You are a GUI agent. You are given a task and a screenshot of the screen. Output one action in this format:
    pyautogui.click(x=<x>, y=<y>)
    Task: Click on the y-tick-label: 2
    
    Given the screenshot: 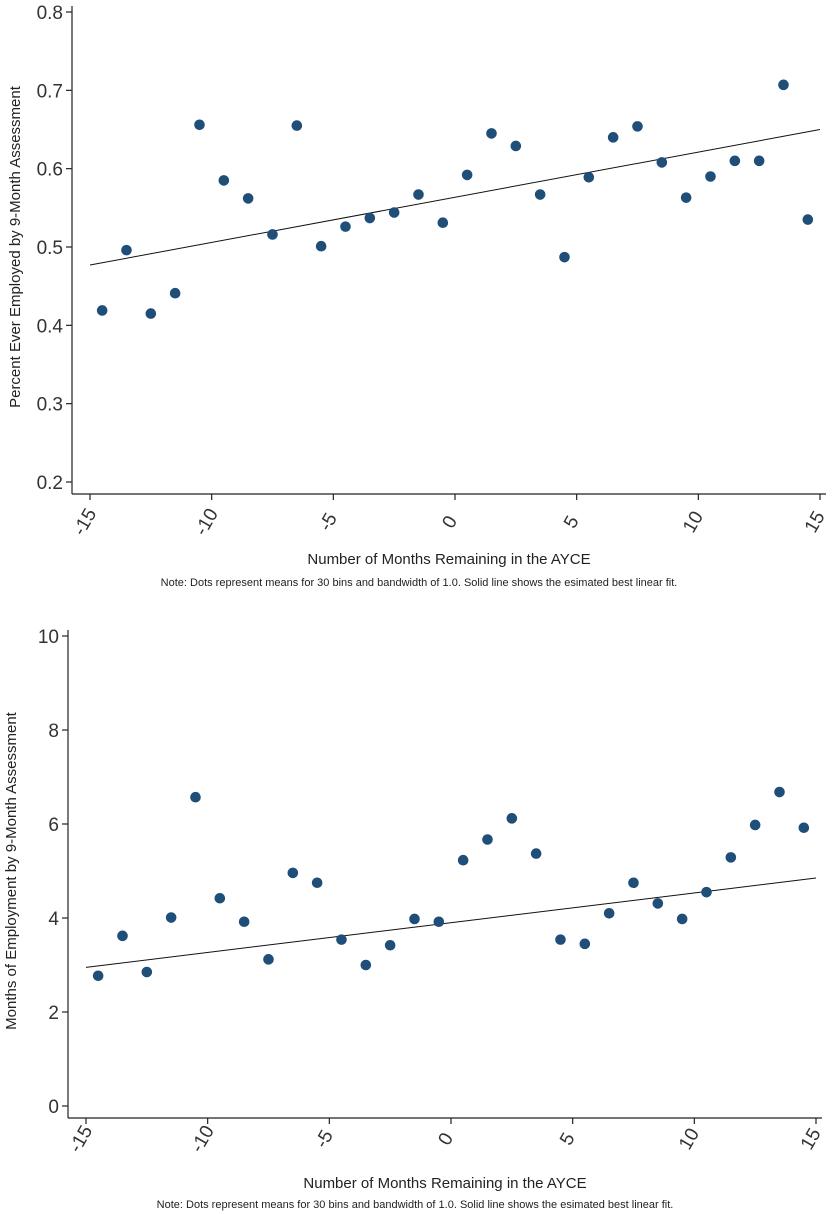 What is the action you would take?
    pyautogui.click(x=53, y=1013)
    